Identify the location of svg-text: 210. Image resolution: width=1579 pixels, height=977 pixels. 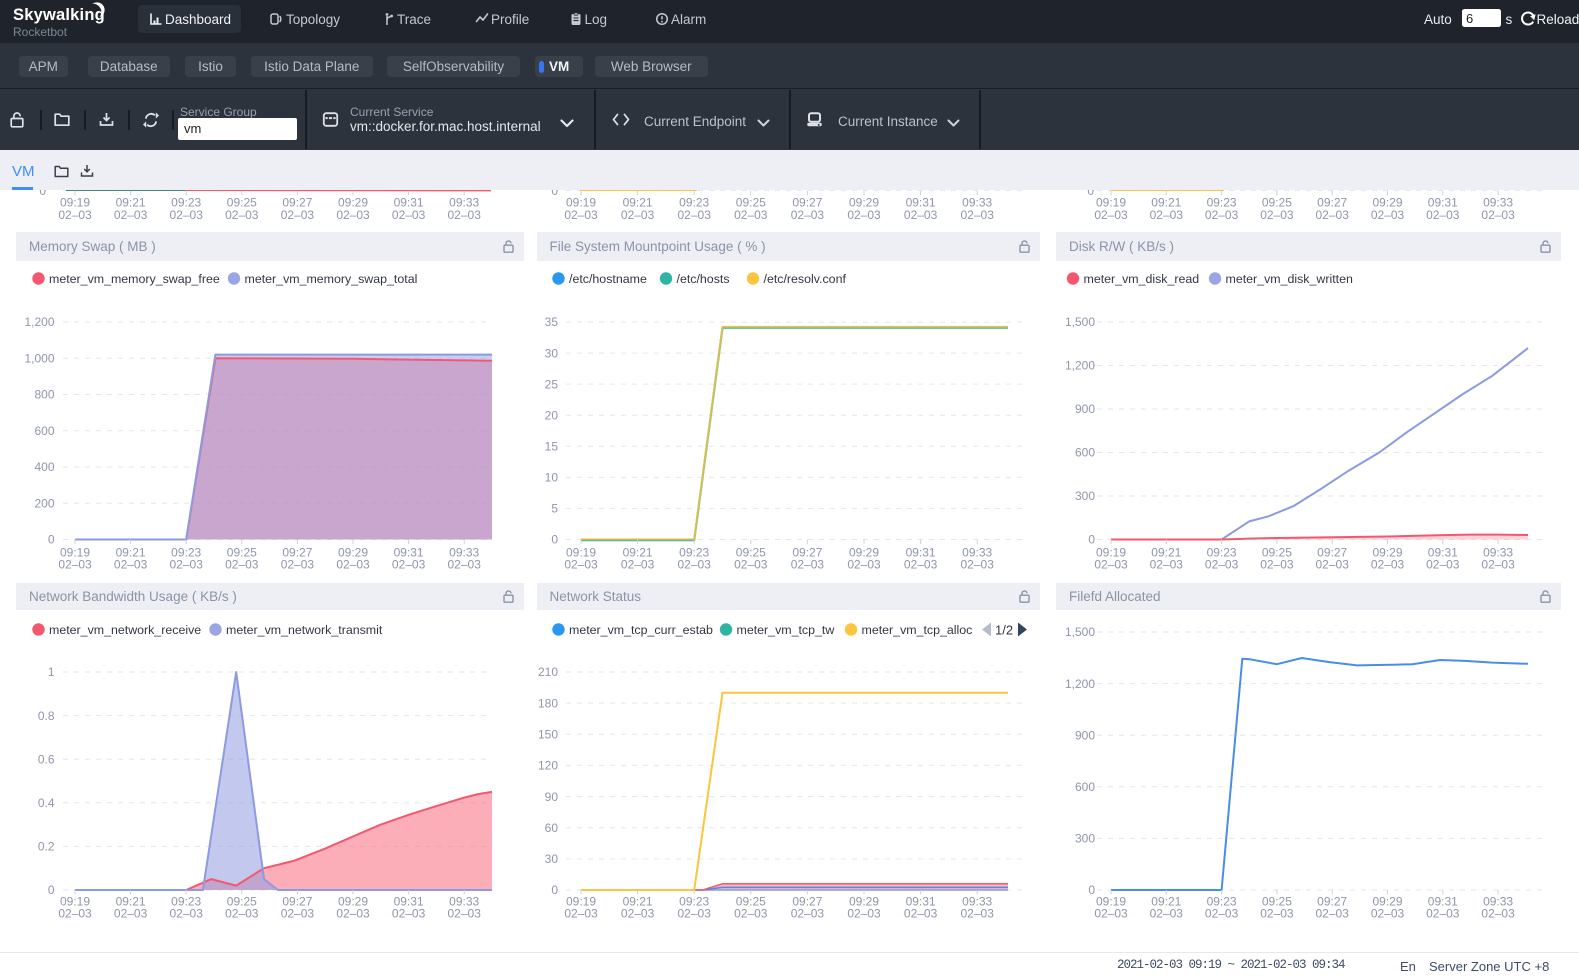
(548, 672).